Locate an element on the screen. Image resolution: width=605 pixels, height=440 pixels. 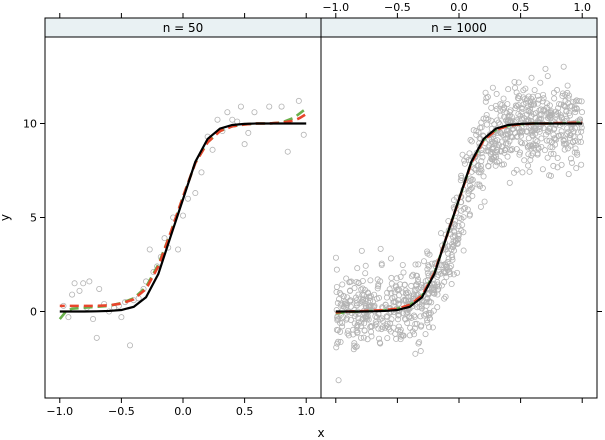
x-tick-label-top: −1.0 is located at coordinates (335, 7).